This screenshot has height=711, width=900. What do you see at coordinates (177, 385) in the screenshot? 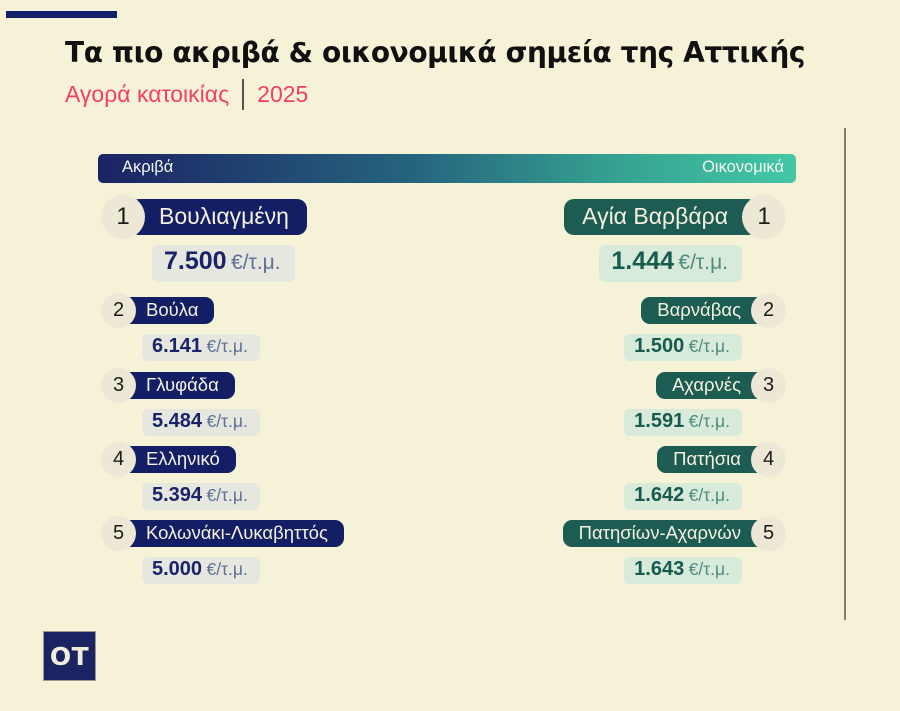
I see `area-pill: Γλυφάδα` at bounding box center [177, 385].